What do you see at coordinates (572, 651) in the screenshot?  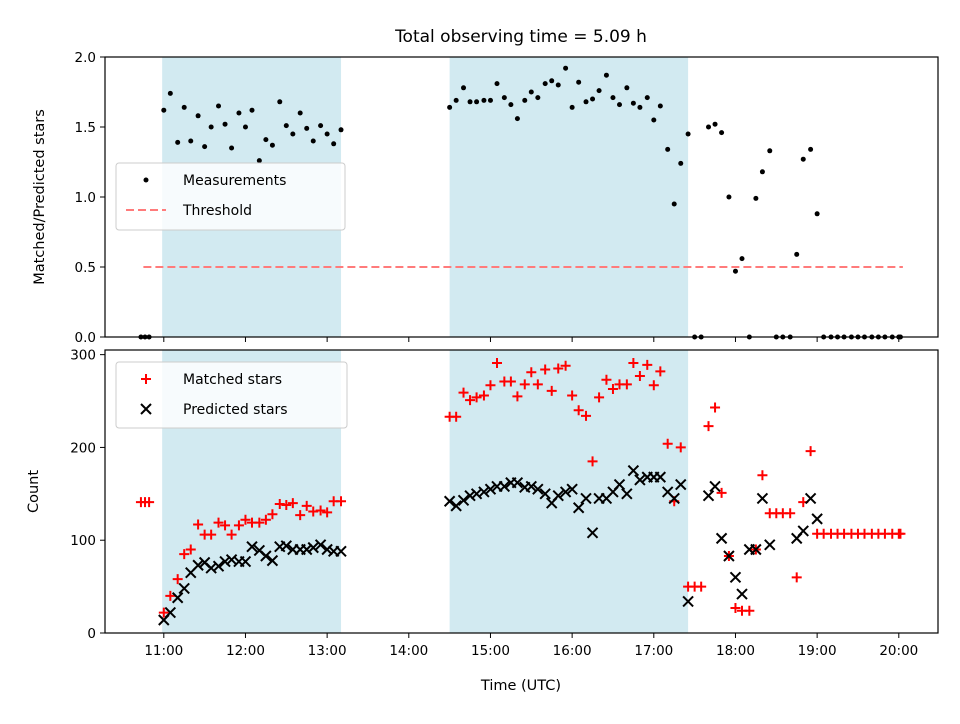 I see `x-tick-label-5: 16:00` at bounding box center [572, 651].